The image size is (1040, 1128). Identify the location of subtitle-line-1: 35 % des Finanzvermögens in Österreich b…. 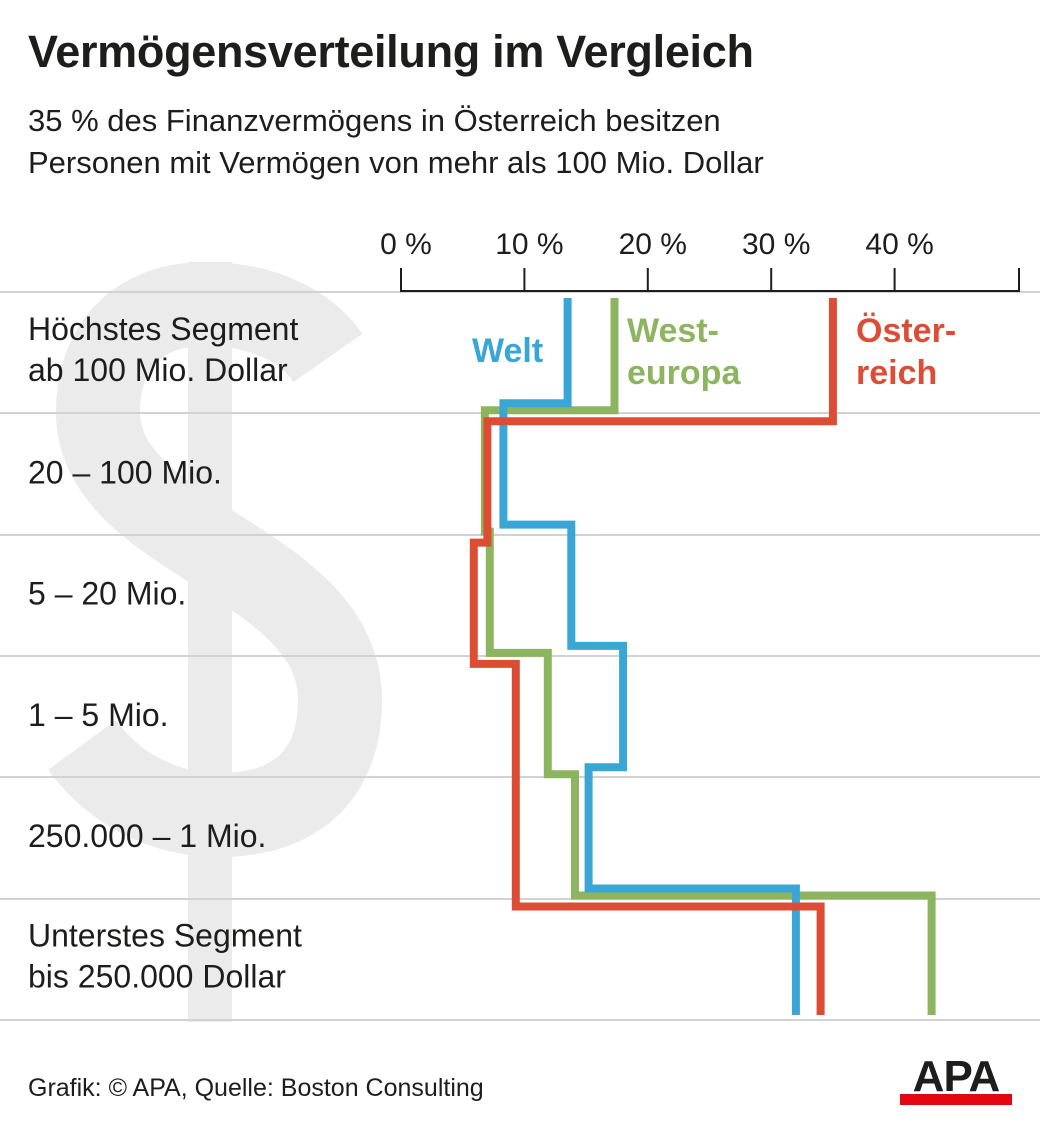
(374, 120).